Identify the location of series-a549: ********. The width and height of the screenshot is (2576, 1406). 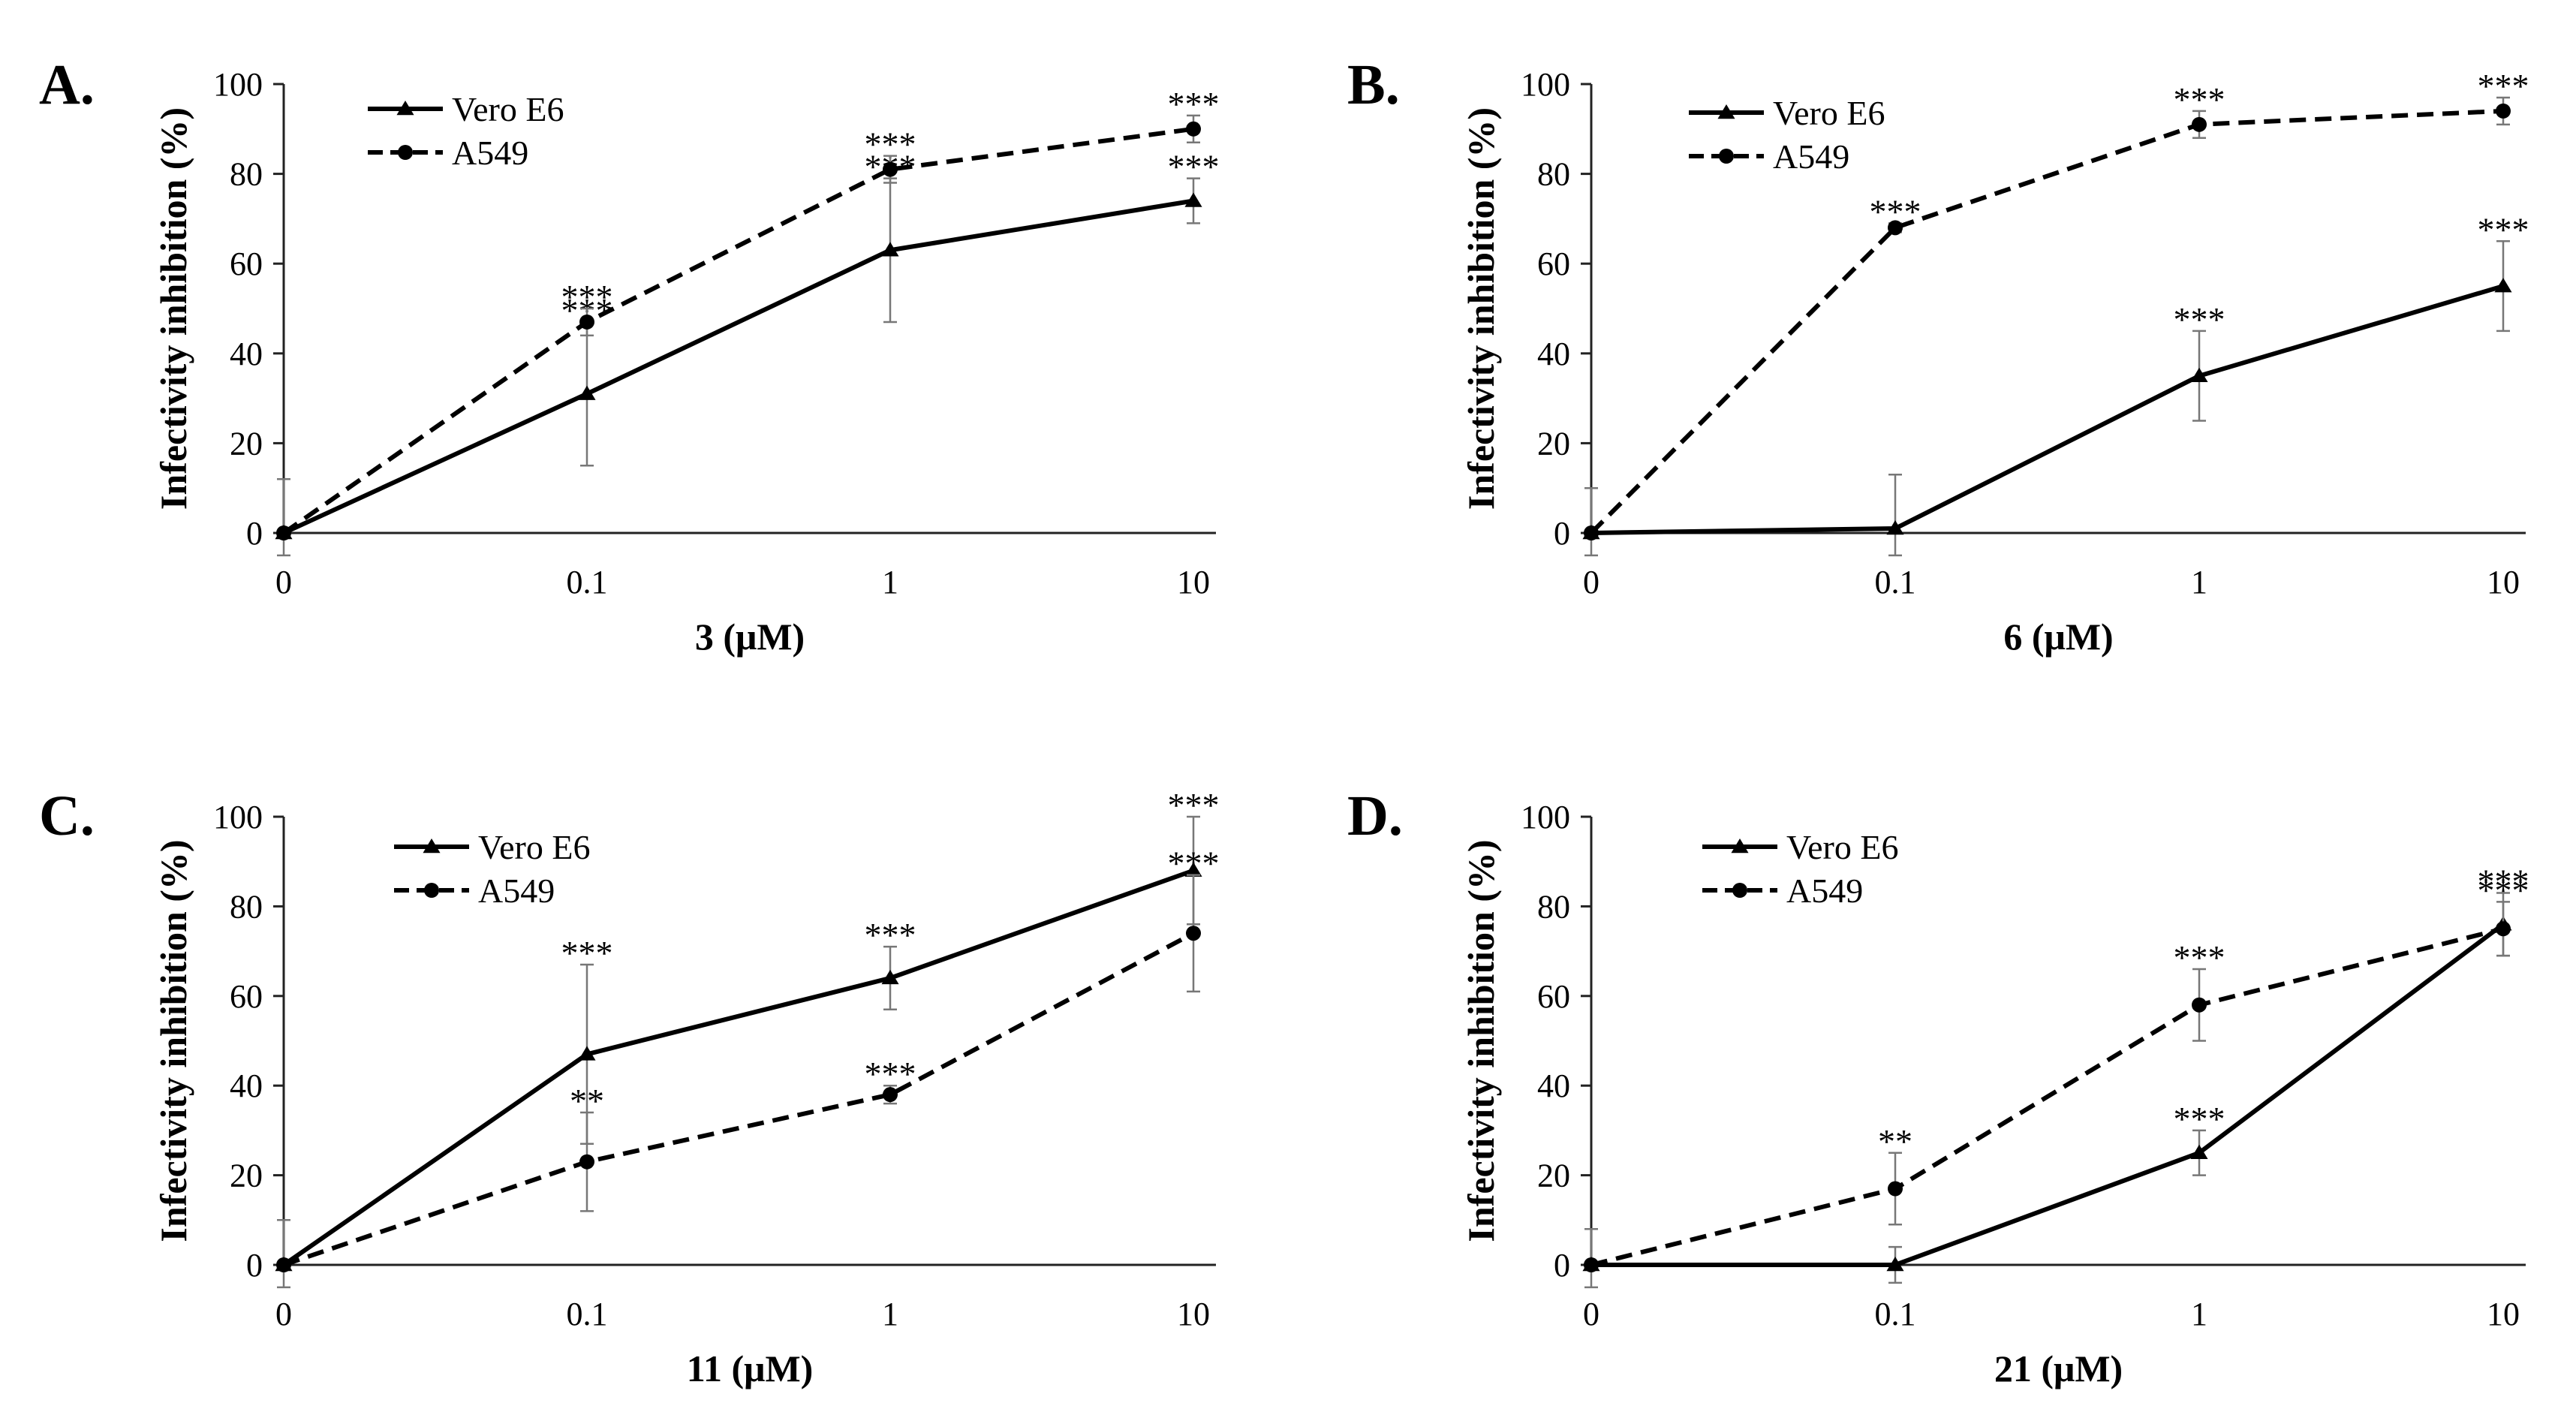
(2056, 1072).